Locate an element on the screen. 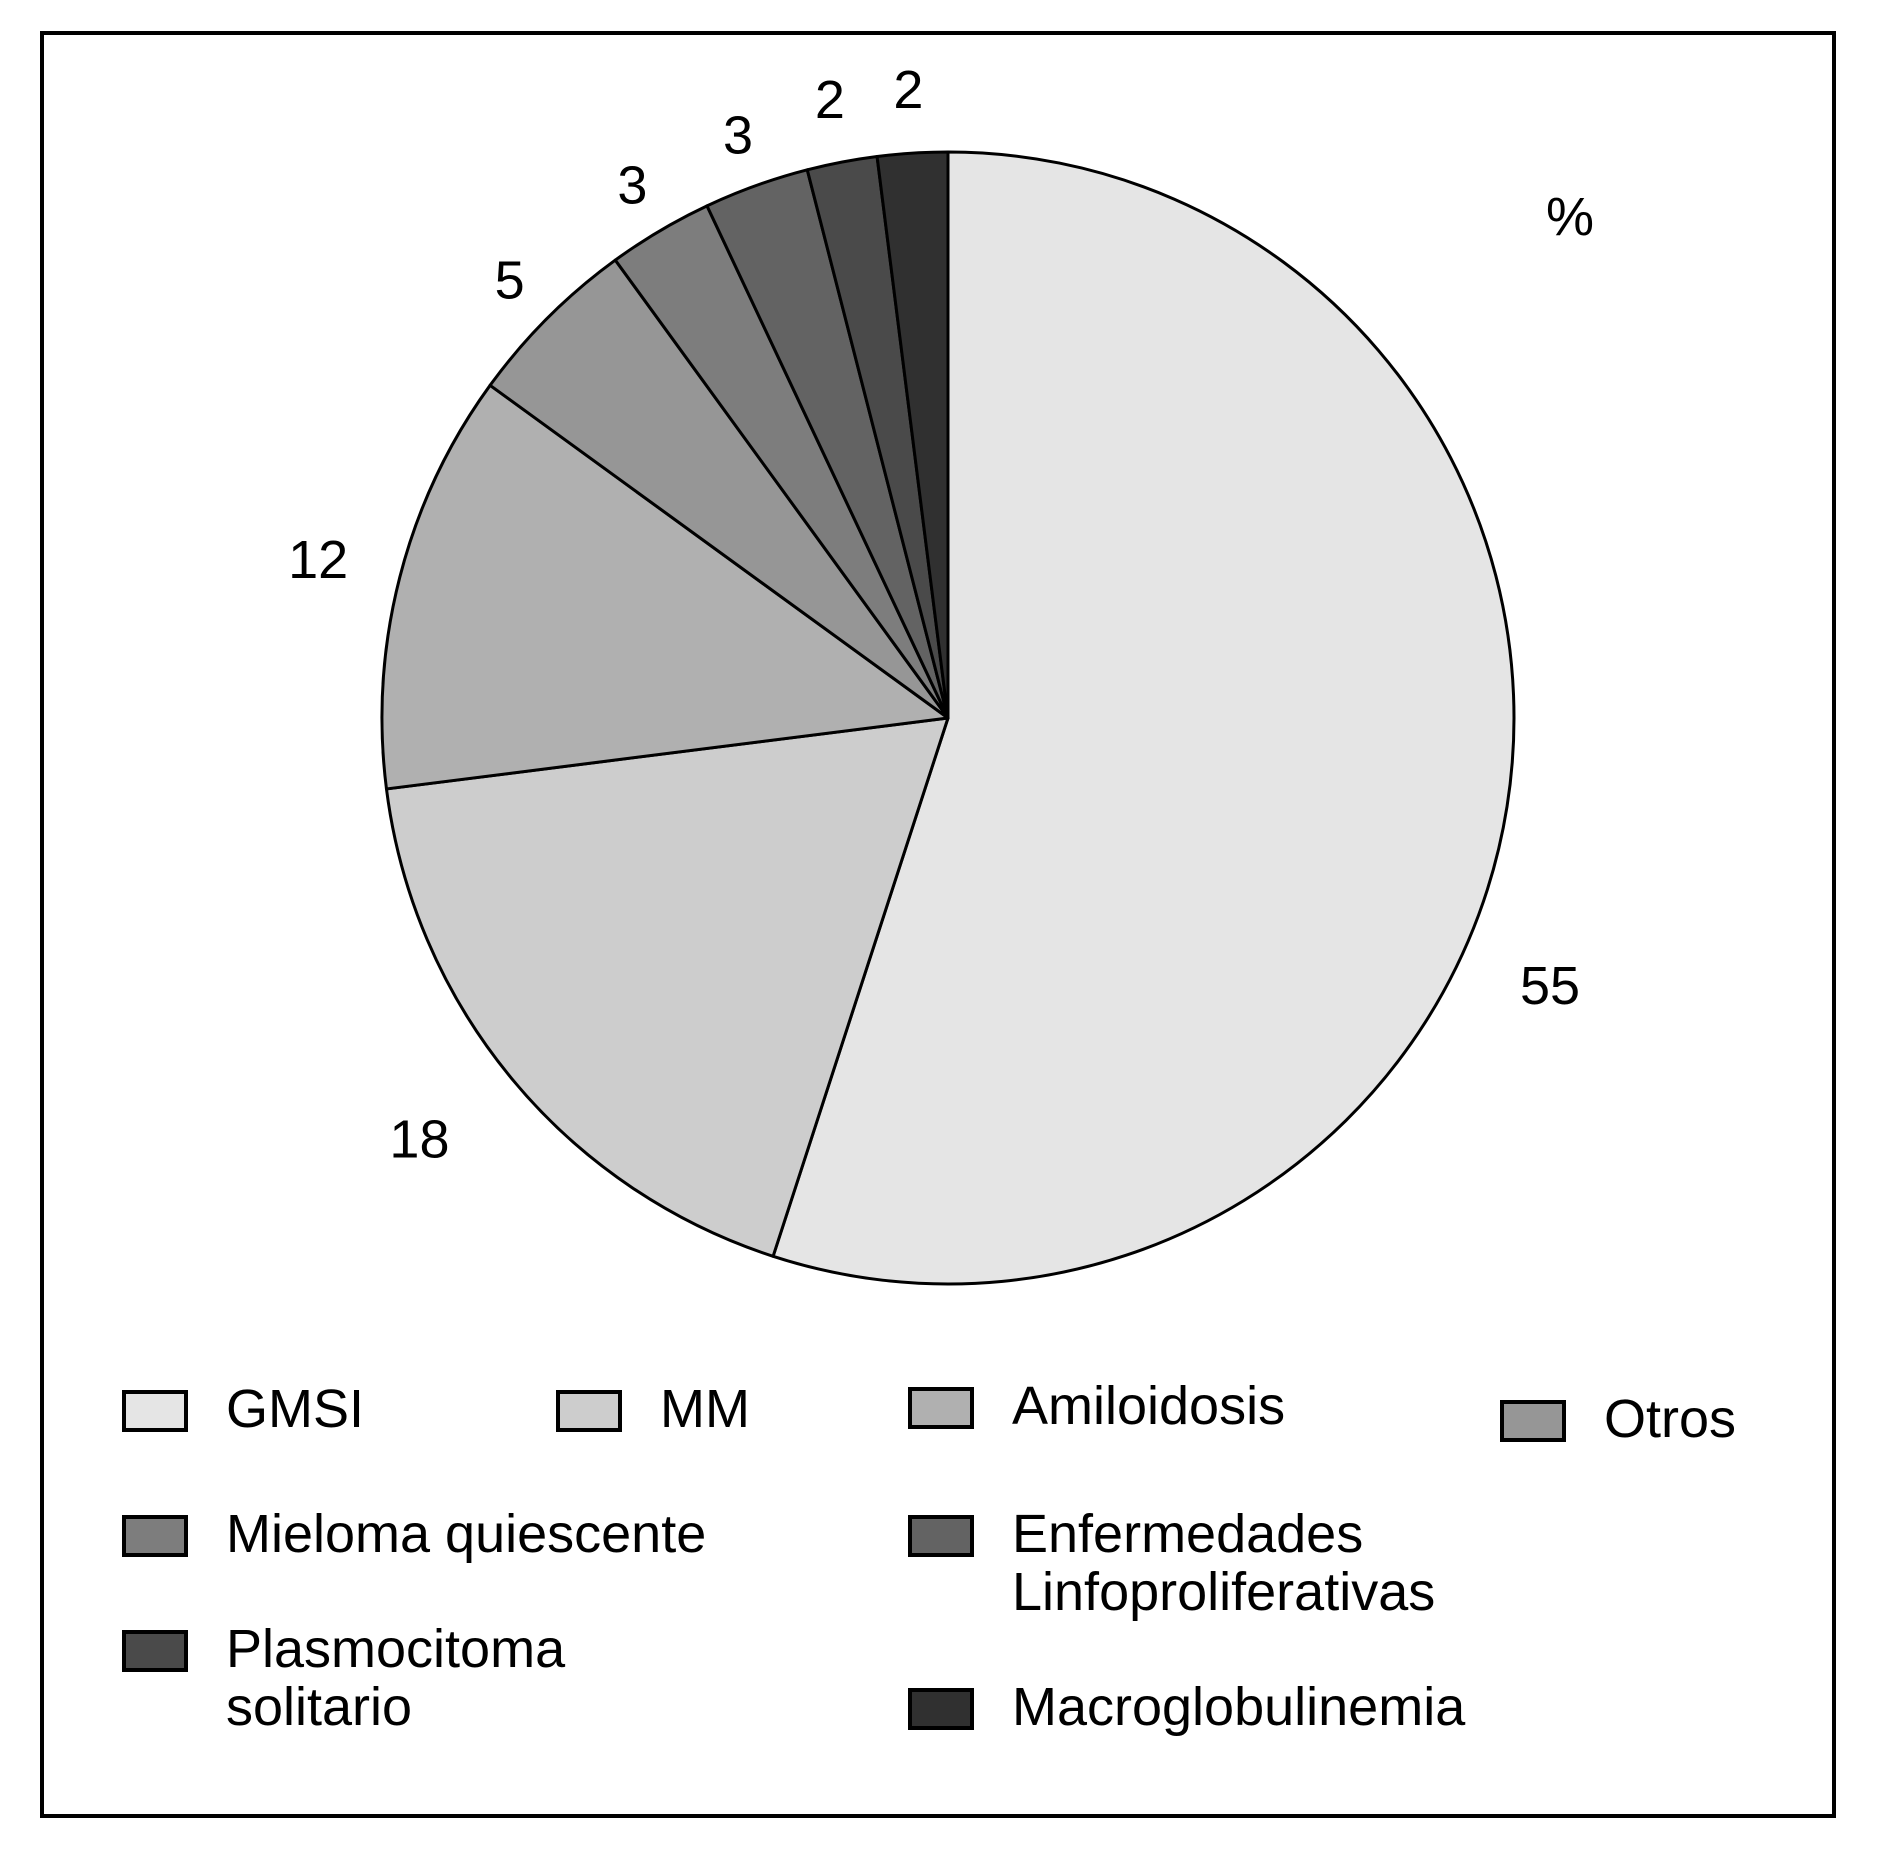  pie-value-label-gmsi: 55 is located at coordinates (1550, 986).